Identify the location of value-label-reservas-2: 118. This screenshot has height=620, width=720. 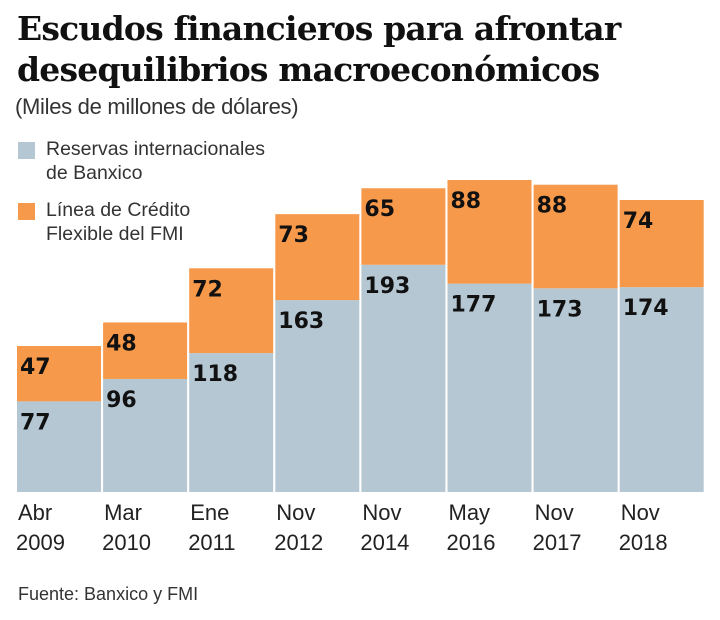
(215, 374).